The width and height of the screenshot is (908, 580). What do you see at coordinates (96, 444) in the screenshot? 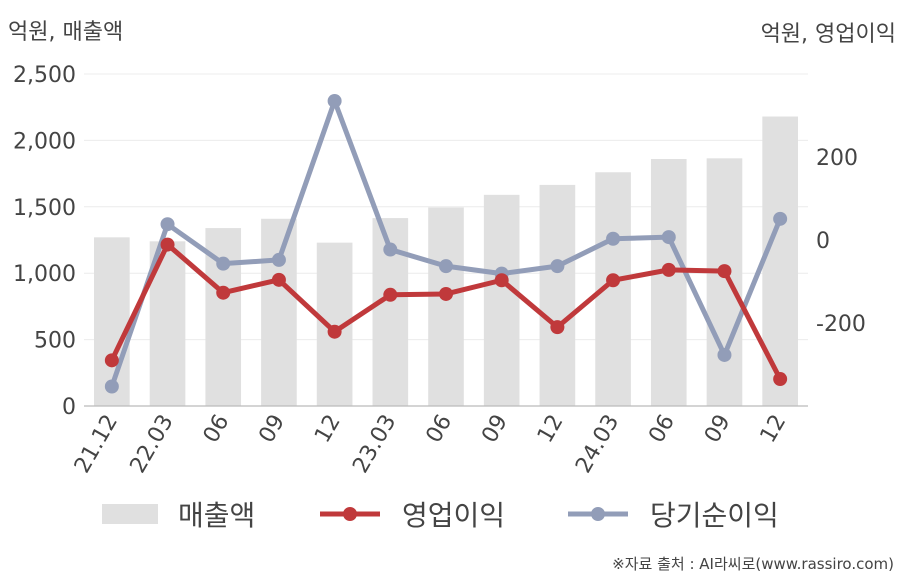
I see `x-tick-label: 21.12` at bounding box center [96, 444].